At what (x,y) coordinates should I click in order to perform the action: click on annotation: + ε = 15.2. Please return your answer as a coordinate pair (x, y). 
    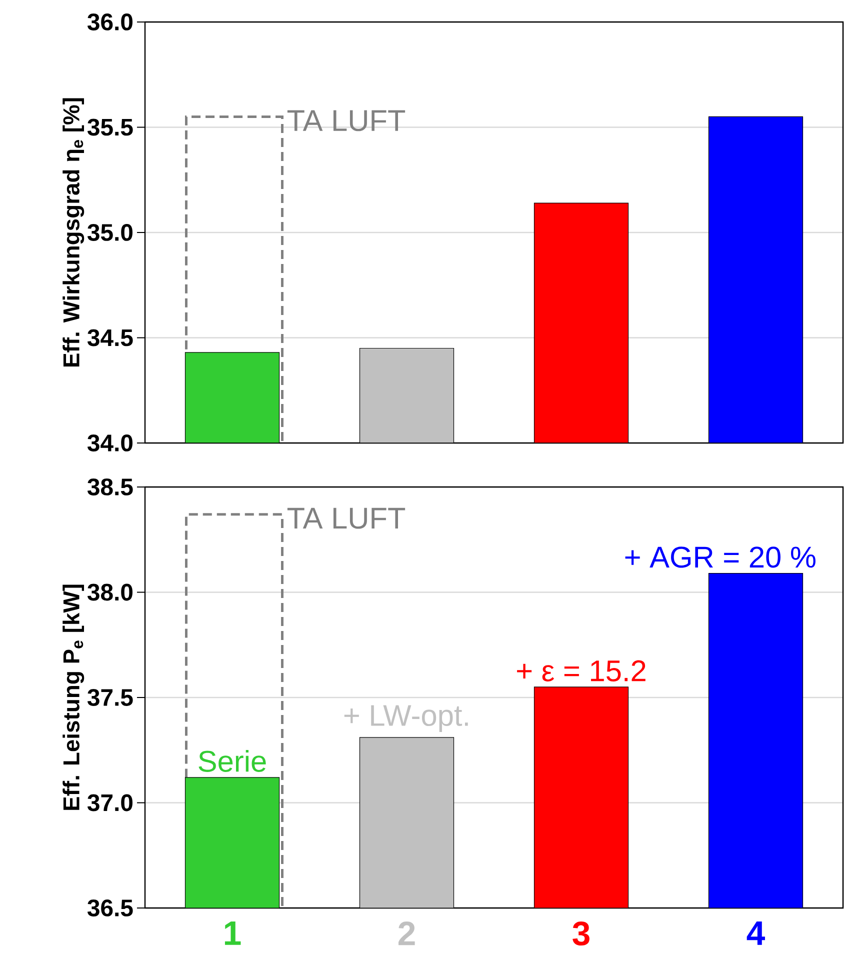
    Looking at the image, I should click on (581, 671).